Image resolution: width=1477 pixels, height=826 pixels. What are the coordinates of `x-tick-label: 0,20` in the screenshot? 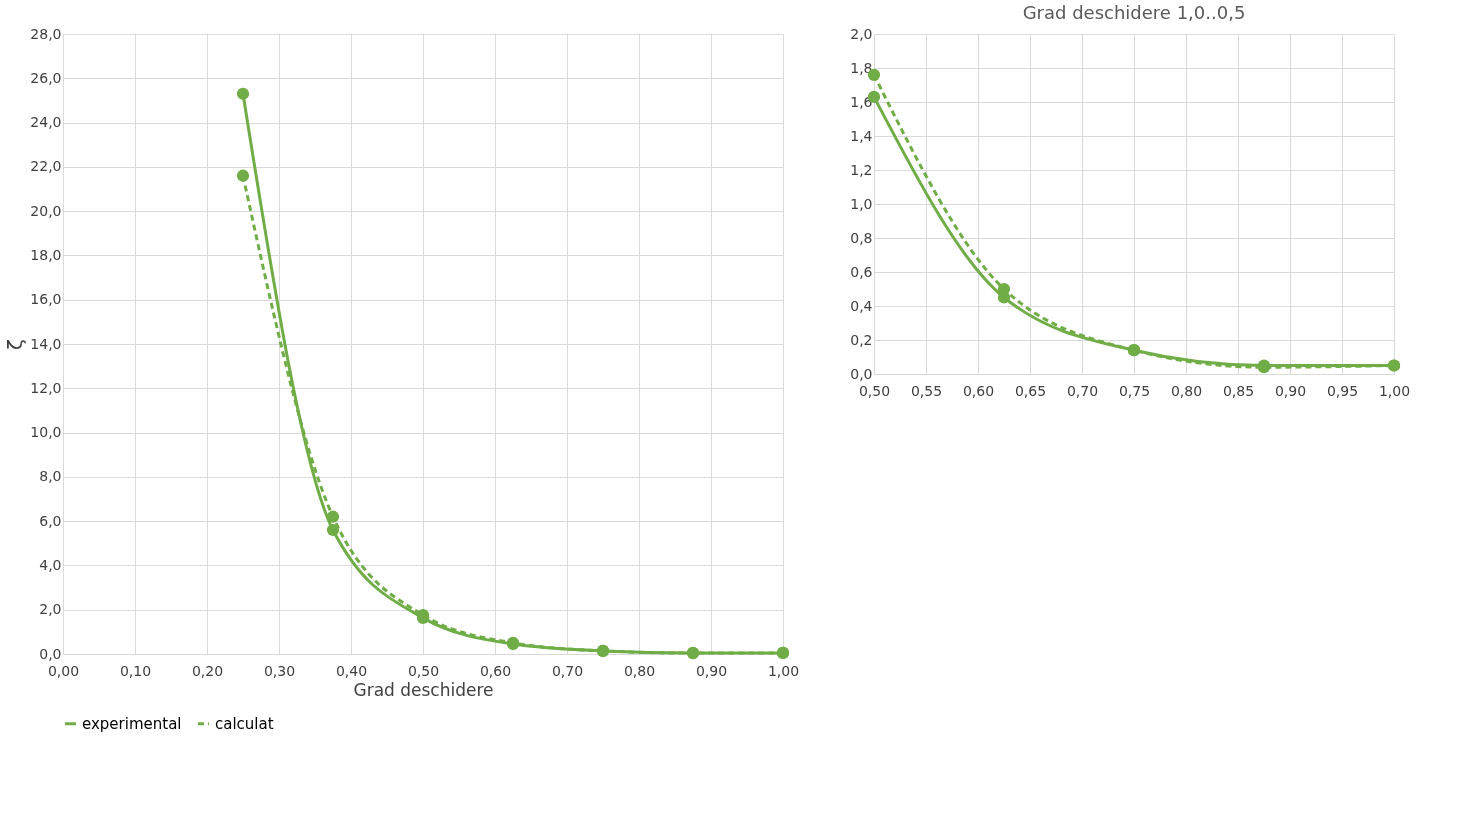 It's located at (207, 670).